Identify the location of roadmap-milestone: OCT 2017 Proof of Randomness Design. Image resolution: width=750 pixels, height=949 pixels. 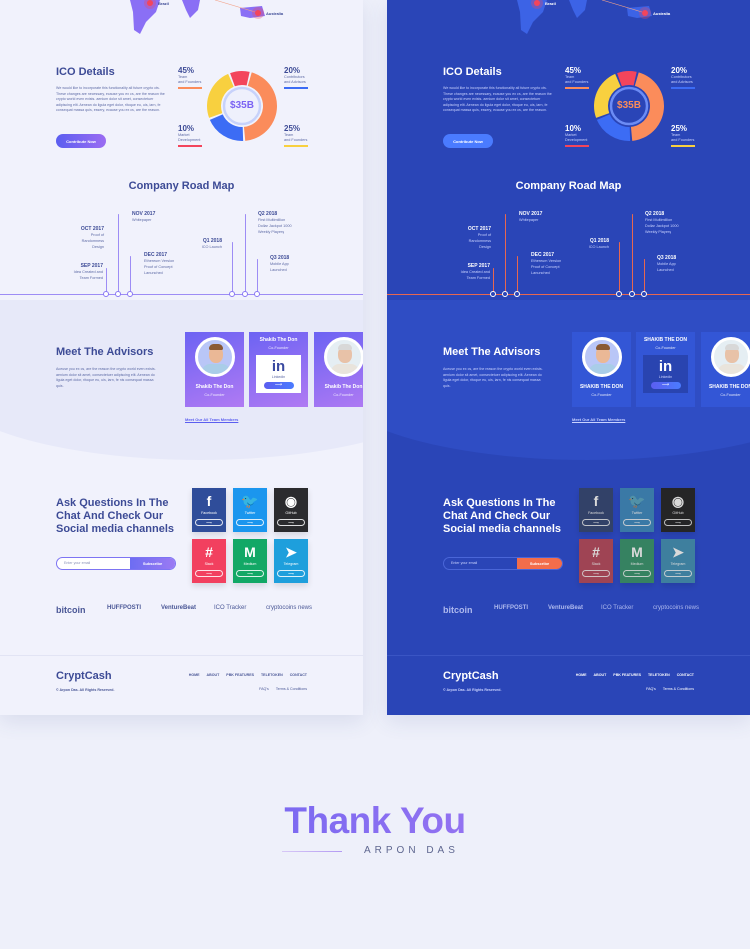
(92, 238).